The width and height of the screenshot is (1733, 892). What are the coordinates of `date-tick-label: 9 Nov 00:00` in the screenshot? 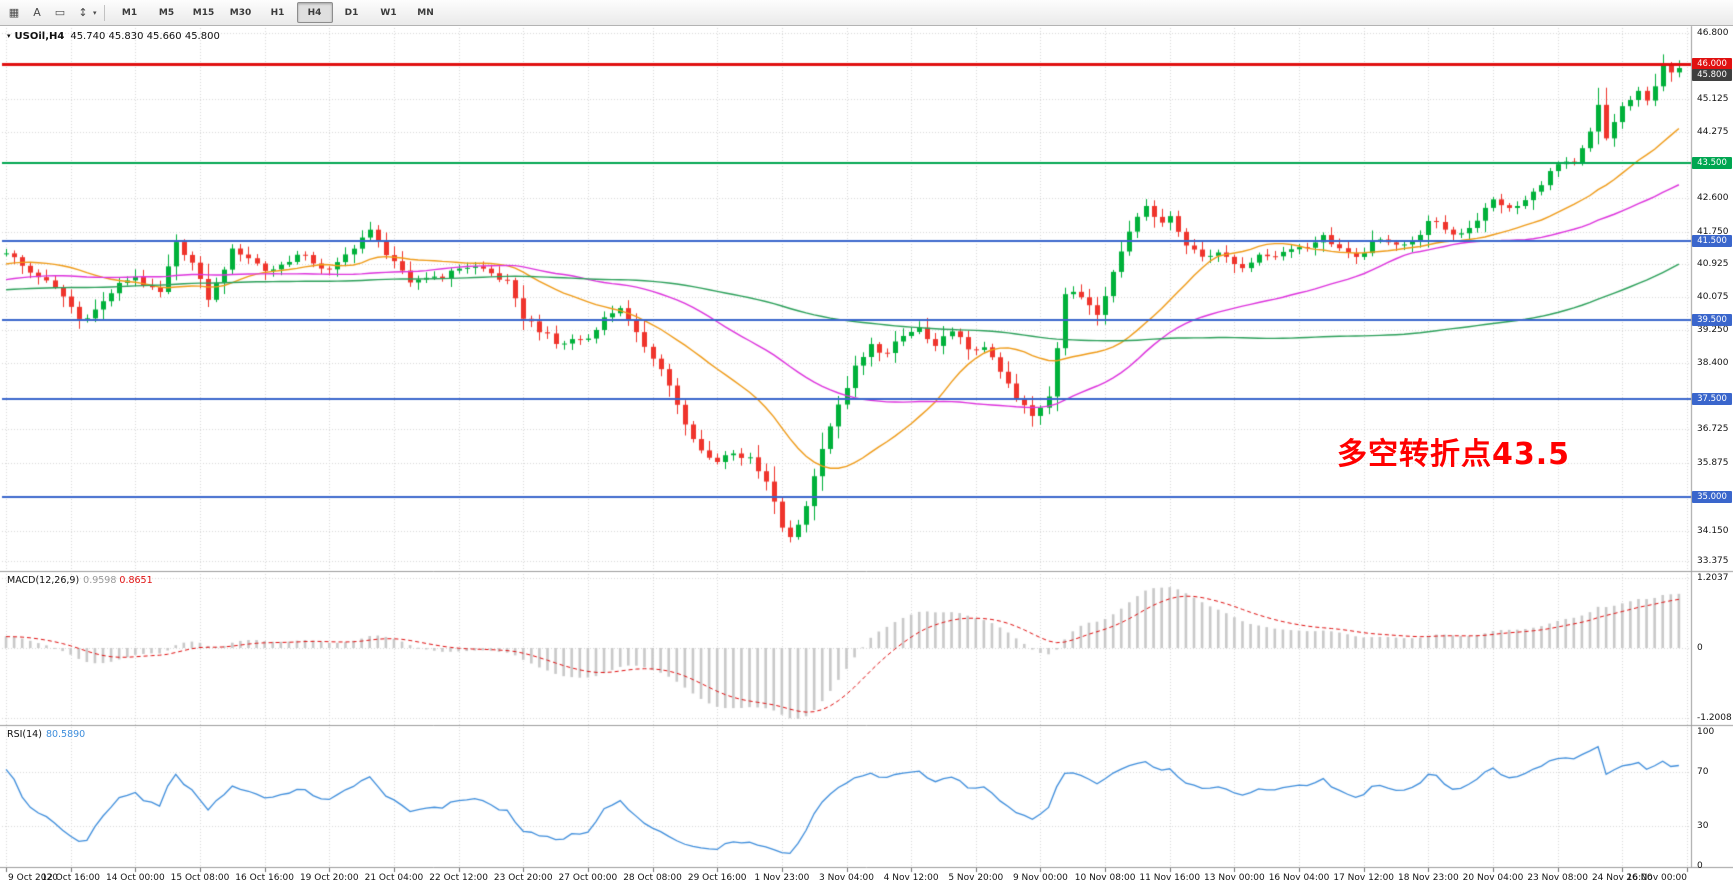 It's located at (1040, 878).